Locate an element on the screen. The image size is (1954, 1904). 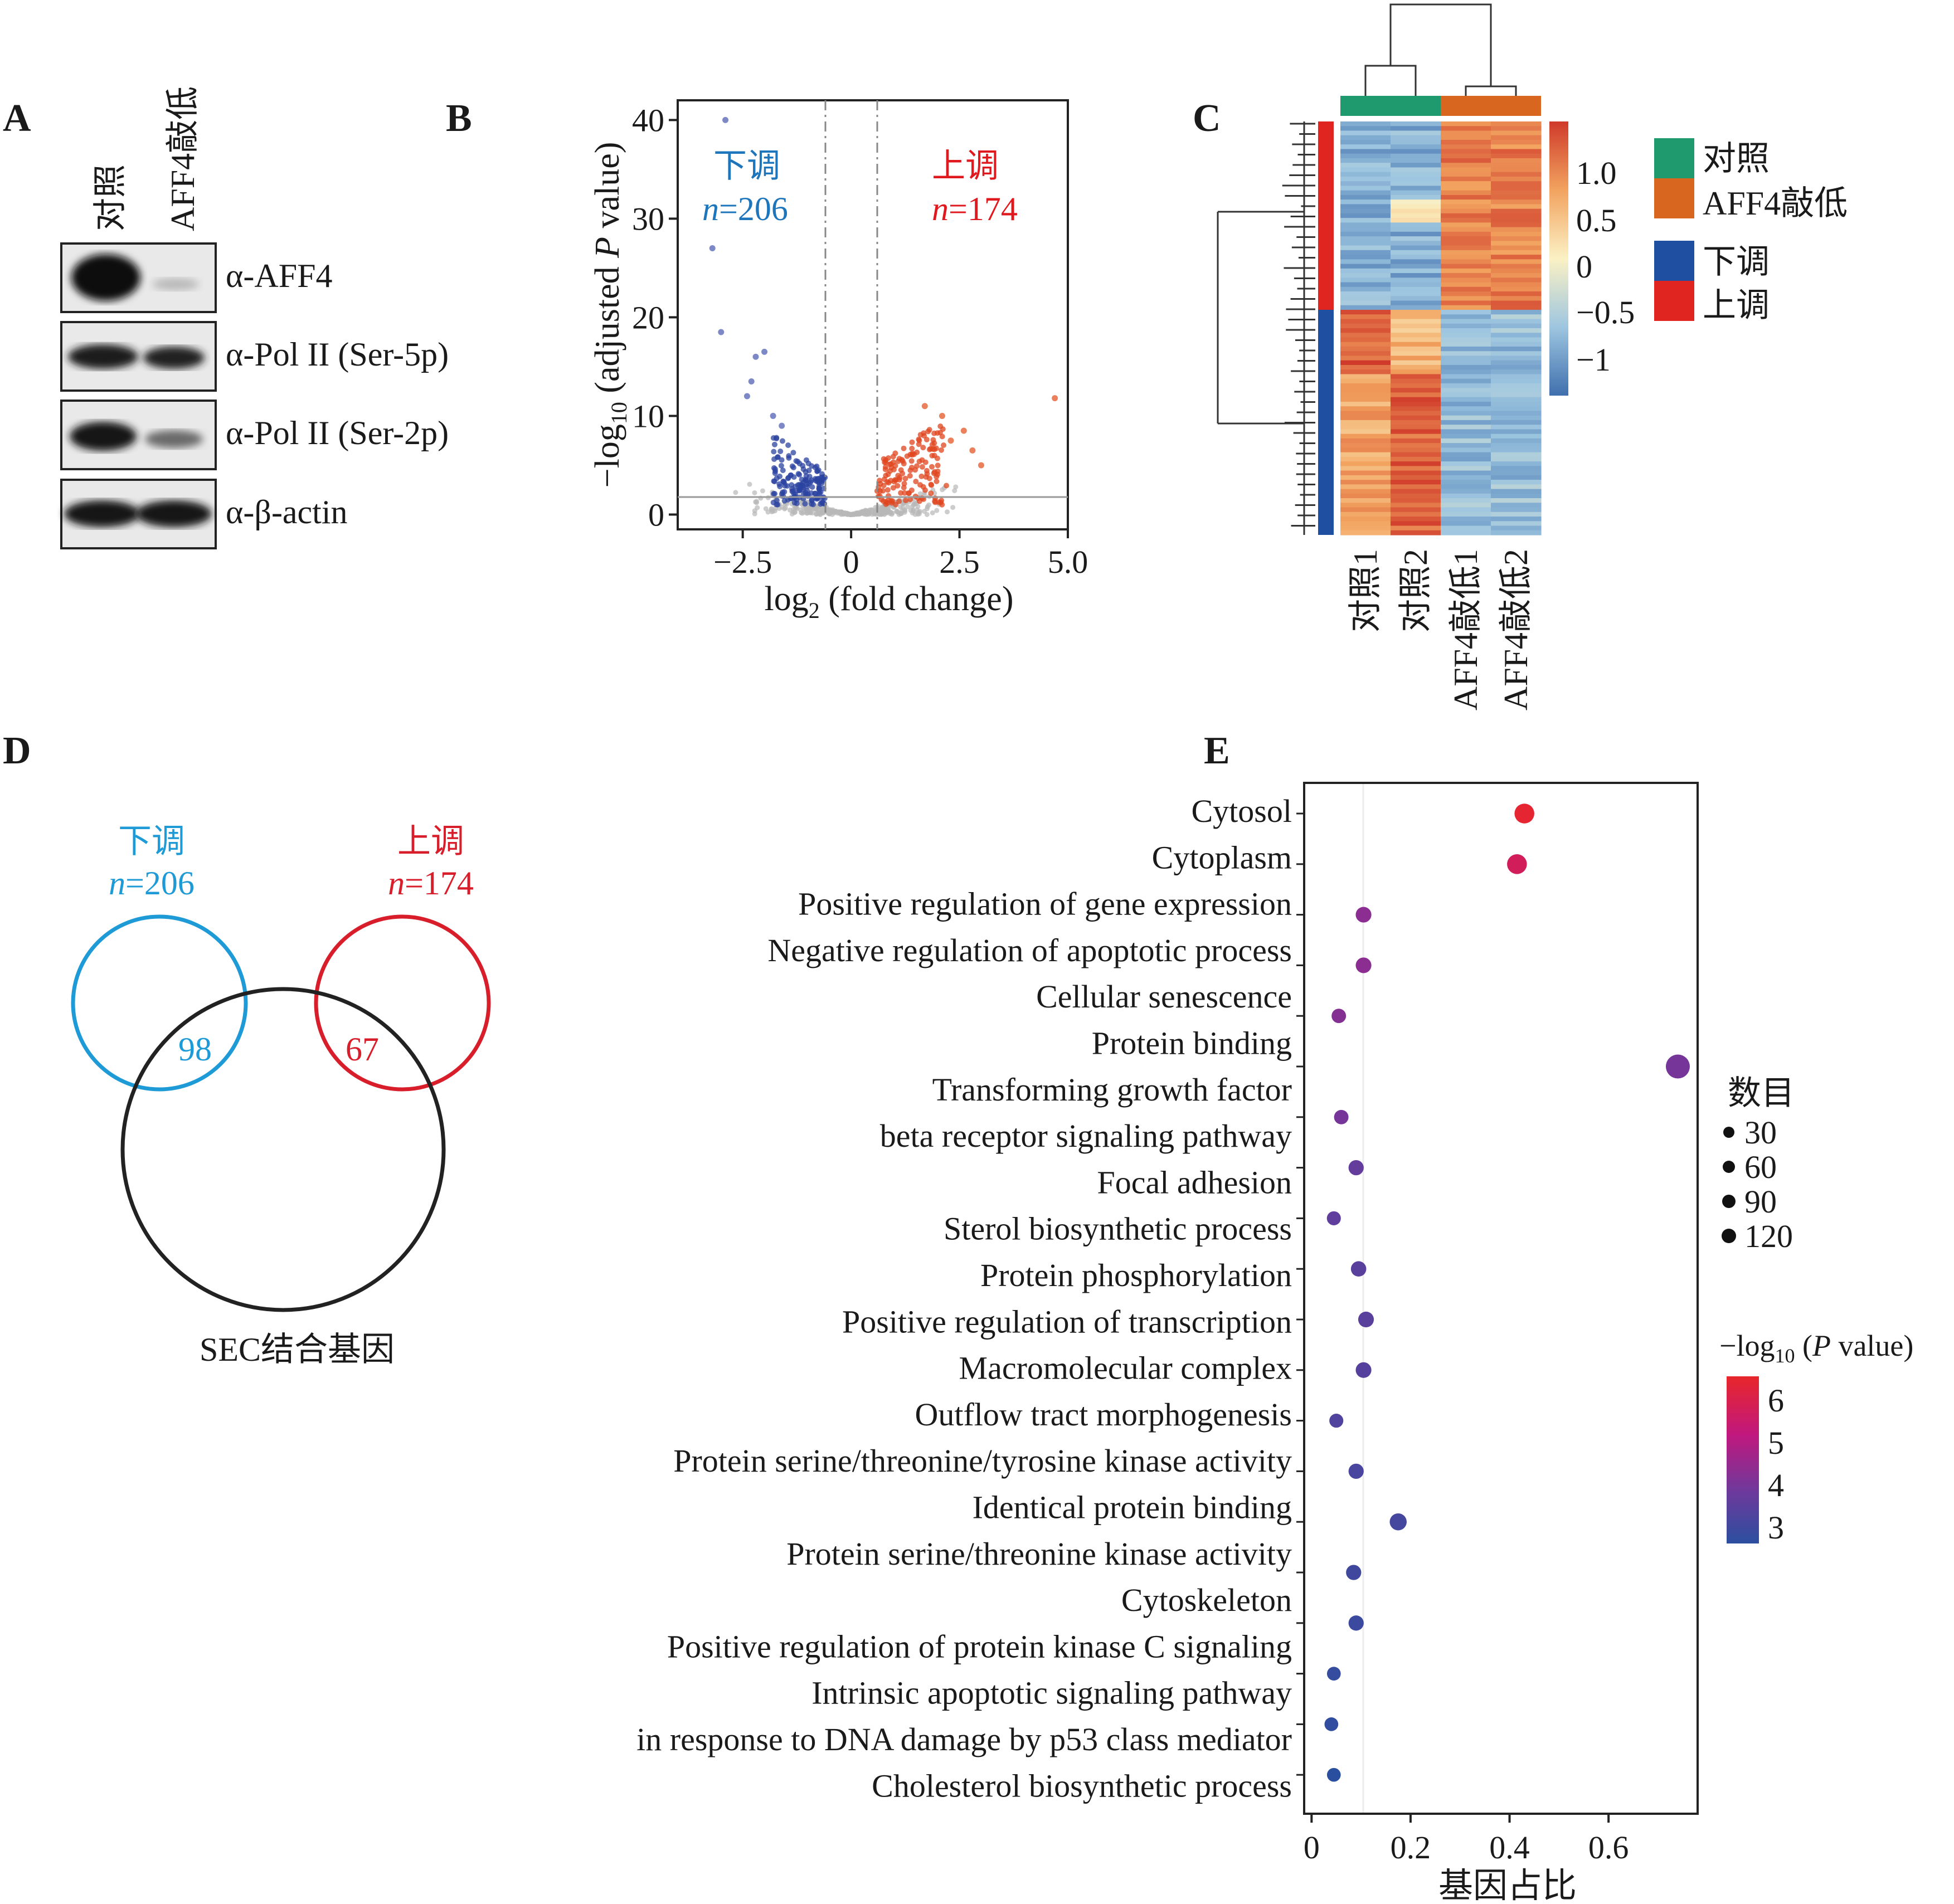
volcano-axes: −2.5 0 2.5 5.0 0 10 20 30 40 is located at coordinates (860, 341).